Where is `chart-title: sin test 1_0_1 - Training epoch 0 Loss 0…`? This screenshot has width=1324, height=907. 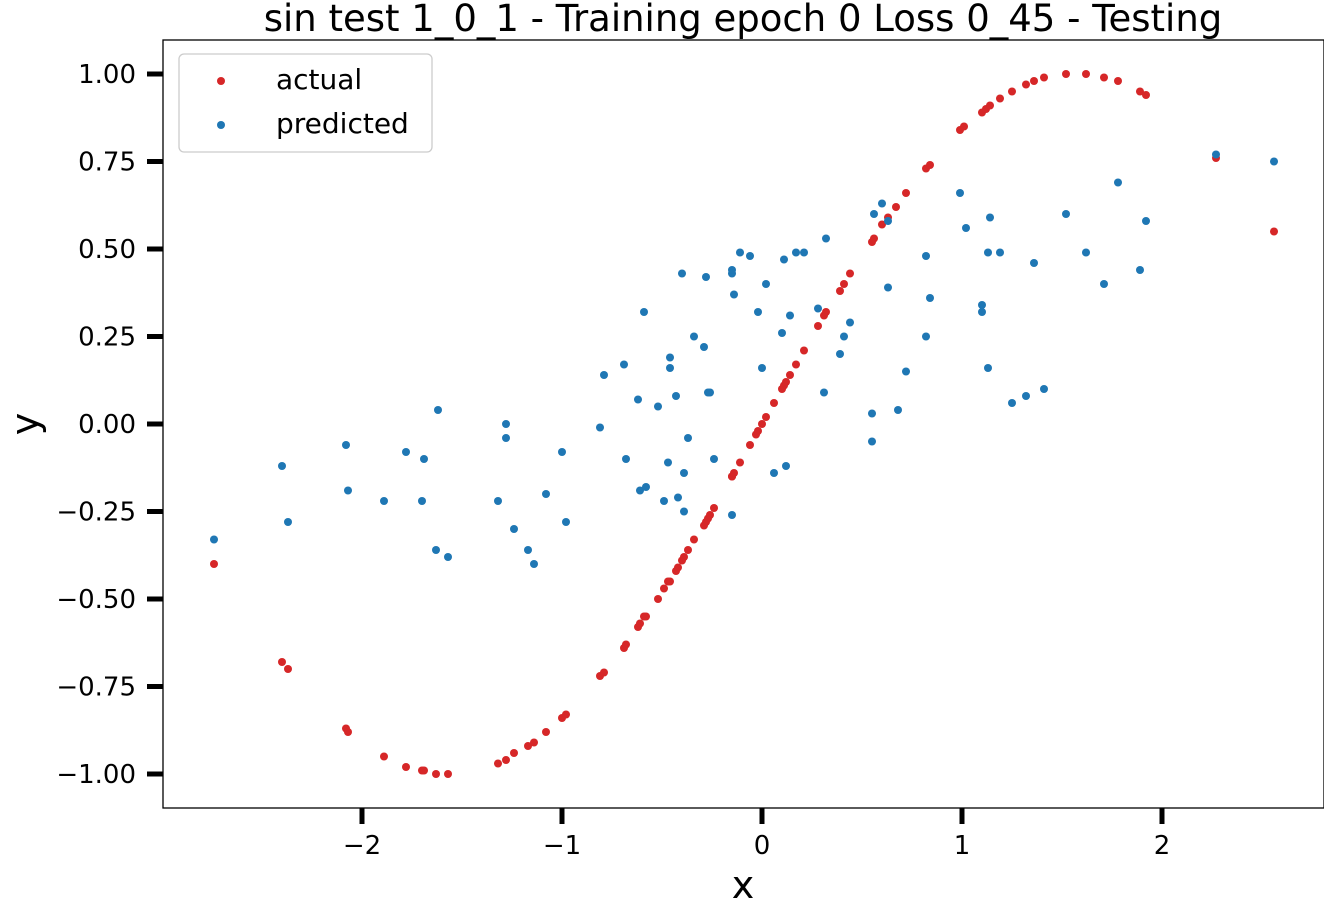 chart-title: sin test 1_0_1 - Training epoch 0 Loss 0… is located at coordinates (743, 20).